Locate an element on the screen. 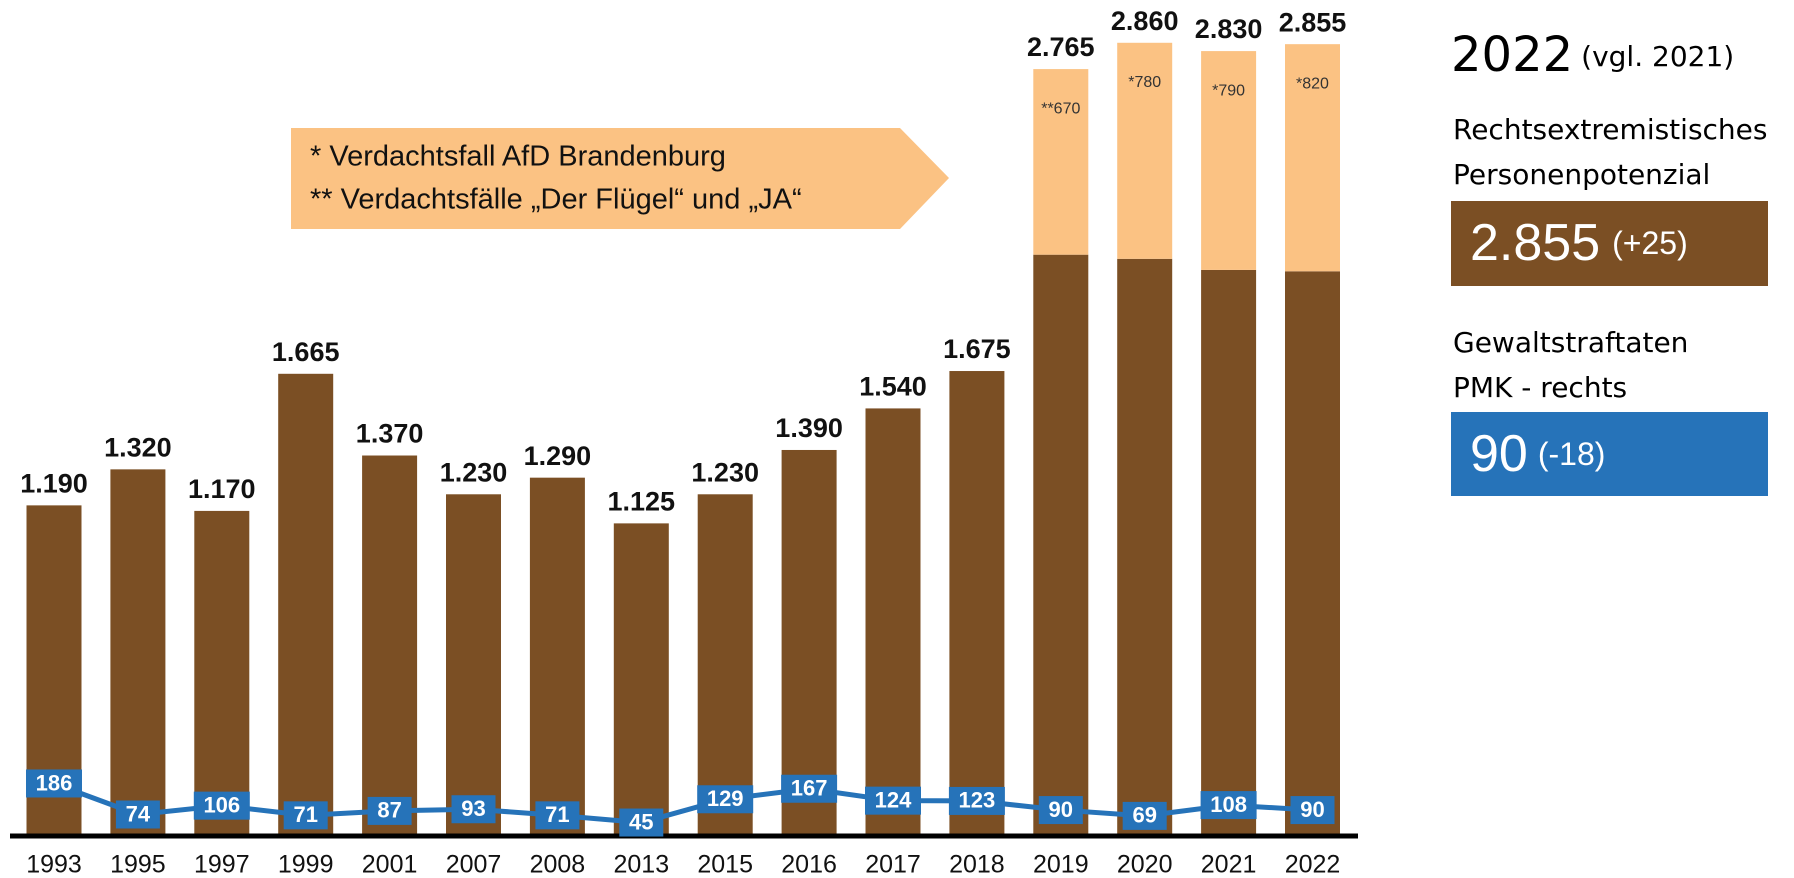 This screenshot has width=1794, height=878. line is located at coordinates (683, 803).